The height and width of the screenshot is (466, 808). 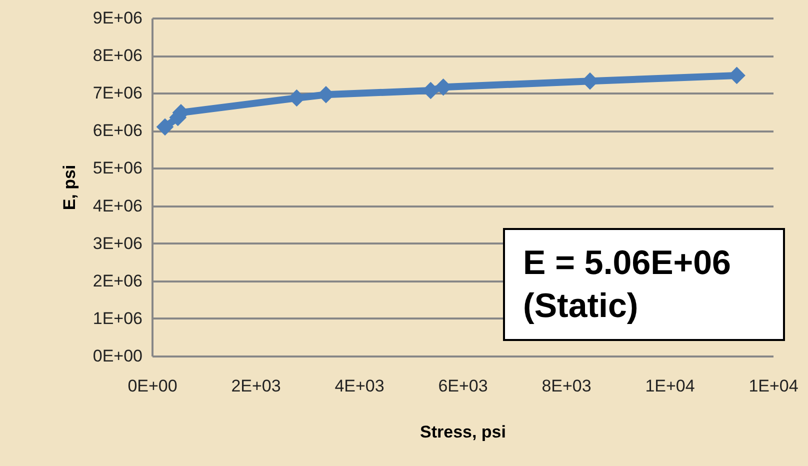 What do you see at coordinates (644, 284) in the screenshot?
I see `annotation: E = 5.06E+06 (Static)` at bounding box center [644, 284].